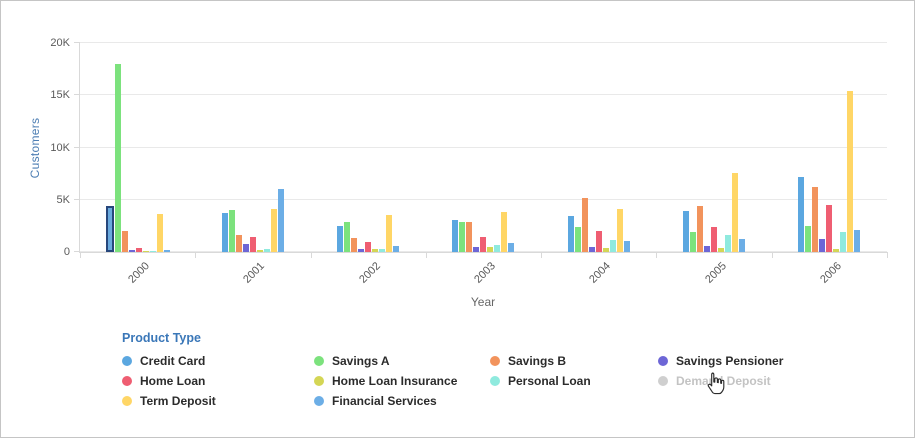 The height and width of the screenshot is (440, 917). I want to click on legend-item-savings-b: Savings B, so click(574, 361).